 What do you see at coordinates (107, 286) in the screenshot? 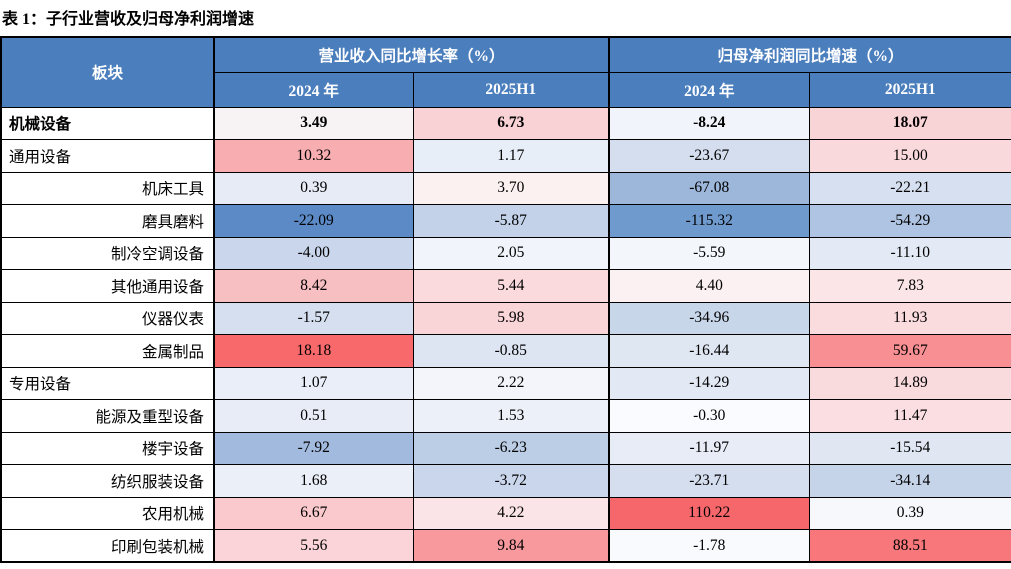
I see `sector-label: 其他通用设备` at bounding box center [107, 286].